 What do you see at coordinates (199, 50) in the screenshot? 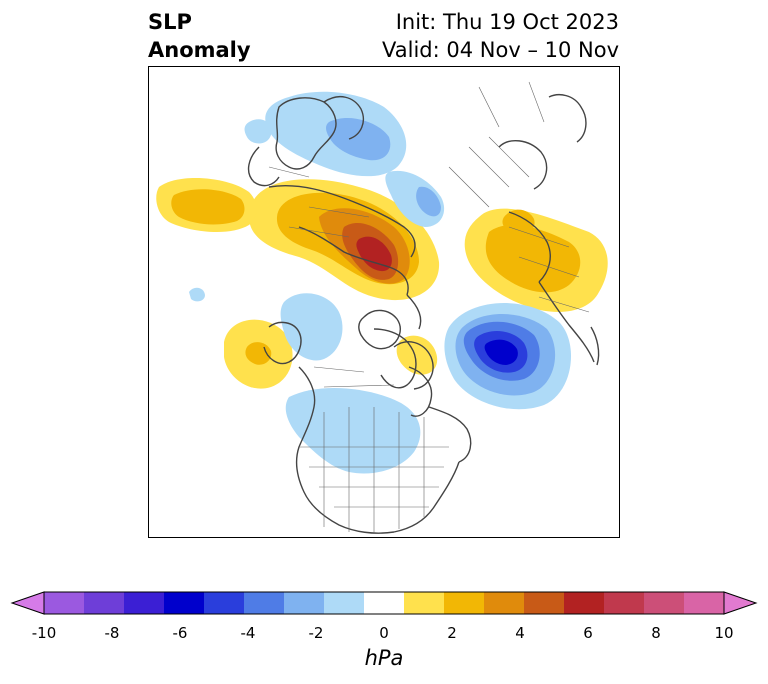
I see `variable-subtitle: Anomaly` at bounding box center [199, 50].